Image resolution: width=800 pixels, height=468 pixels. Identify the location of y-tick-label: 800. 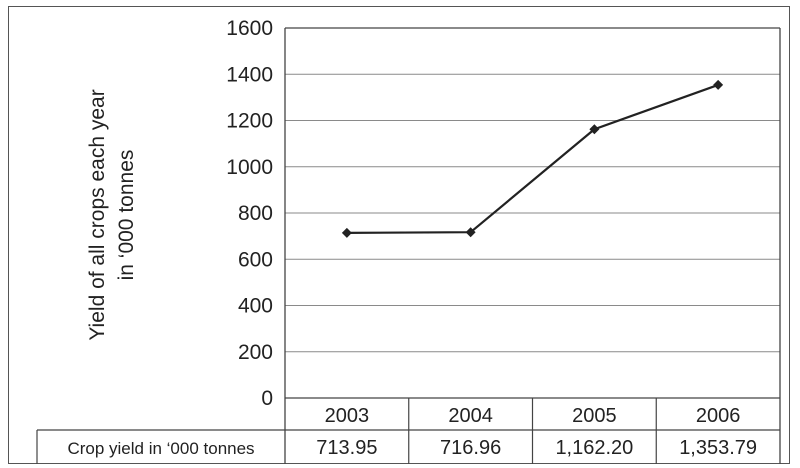
(255, 213).